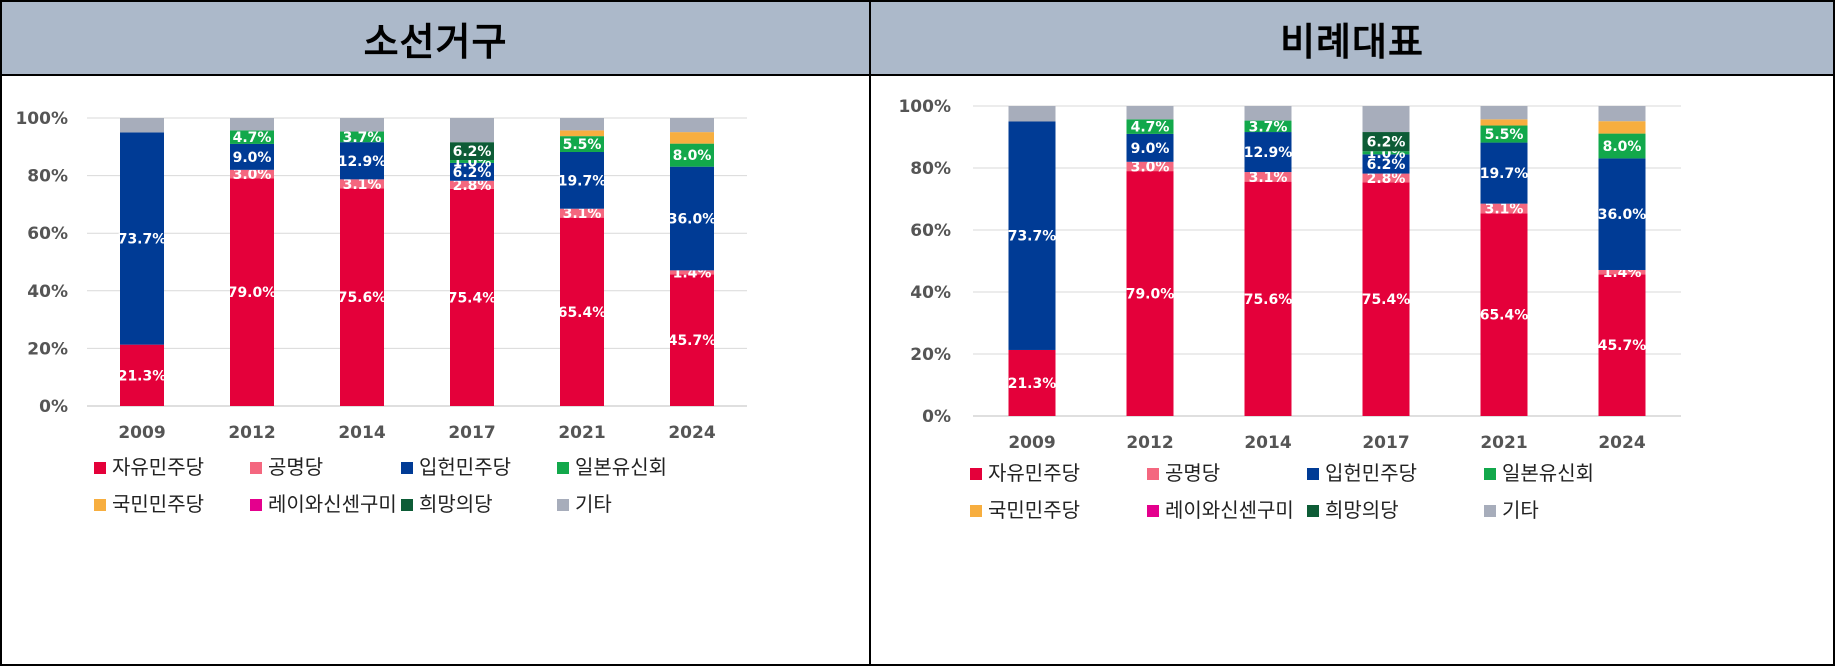 This screenshot has height=666, width=1835. Describe the element at coordinates (465, 467) in the screenshot. I see `legend-label: 입헌민주당` at that location.